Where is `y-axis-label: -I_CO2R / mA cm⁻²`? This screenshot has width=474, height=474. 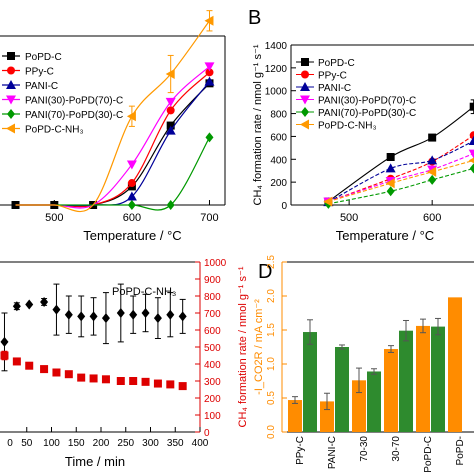
y-axis-label: -I_CO2R / mA cm⁻² is located at coordinates (259, 347).